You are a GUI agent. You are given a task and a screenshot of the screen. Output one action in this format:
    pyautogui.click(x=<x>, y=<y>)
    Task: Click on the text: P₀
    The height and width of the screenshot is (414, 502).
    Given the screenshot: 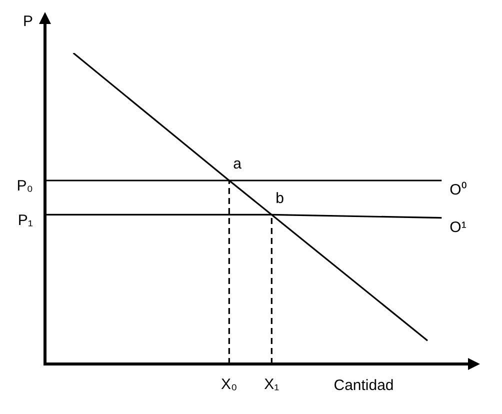 What is the action you would take?
    pyautogui.click(x=24, y=186)
    